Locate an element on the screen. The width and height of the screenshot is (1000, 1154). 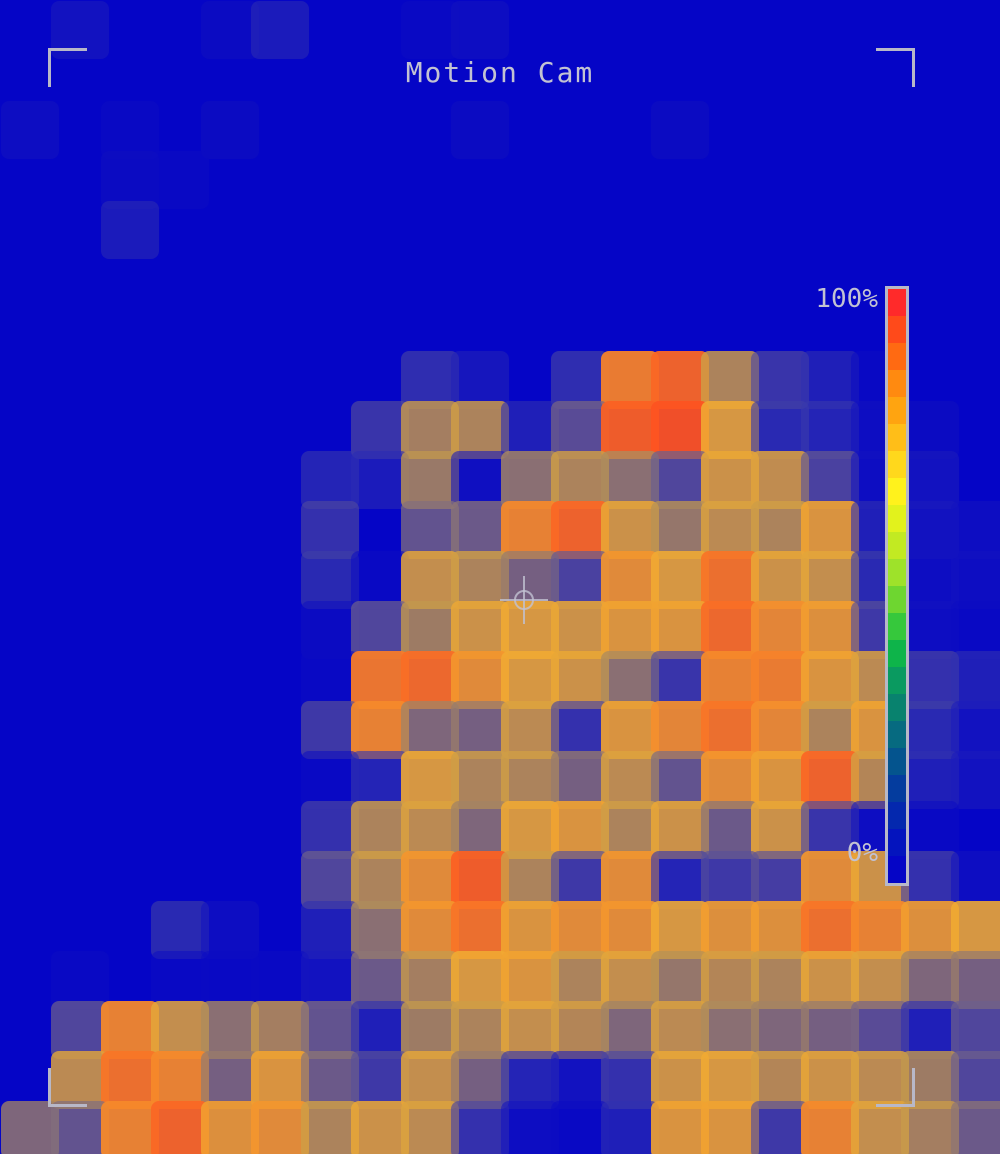
scale-max-label: 100% is located at coordinates (818, 299).